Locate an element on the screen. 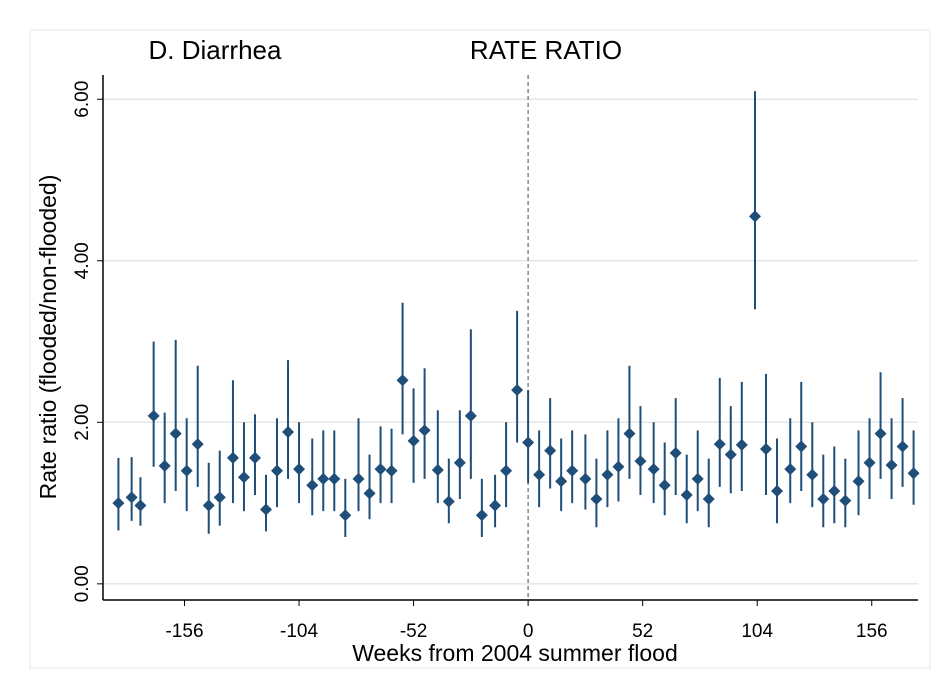  x-tick-label: 104 is located at coordinates (757, 631).